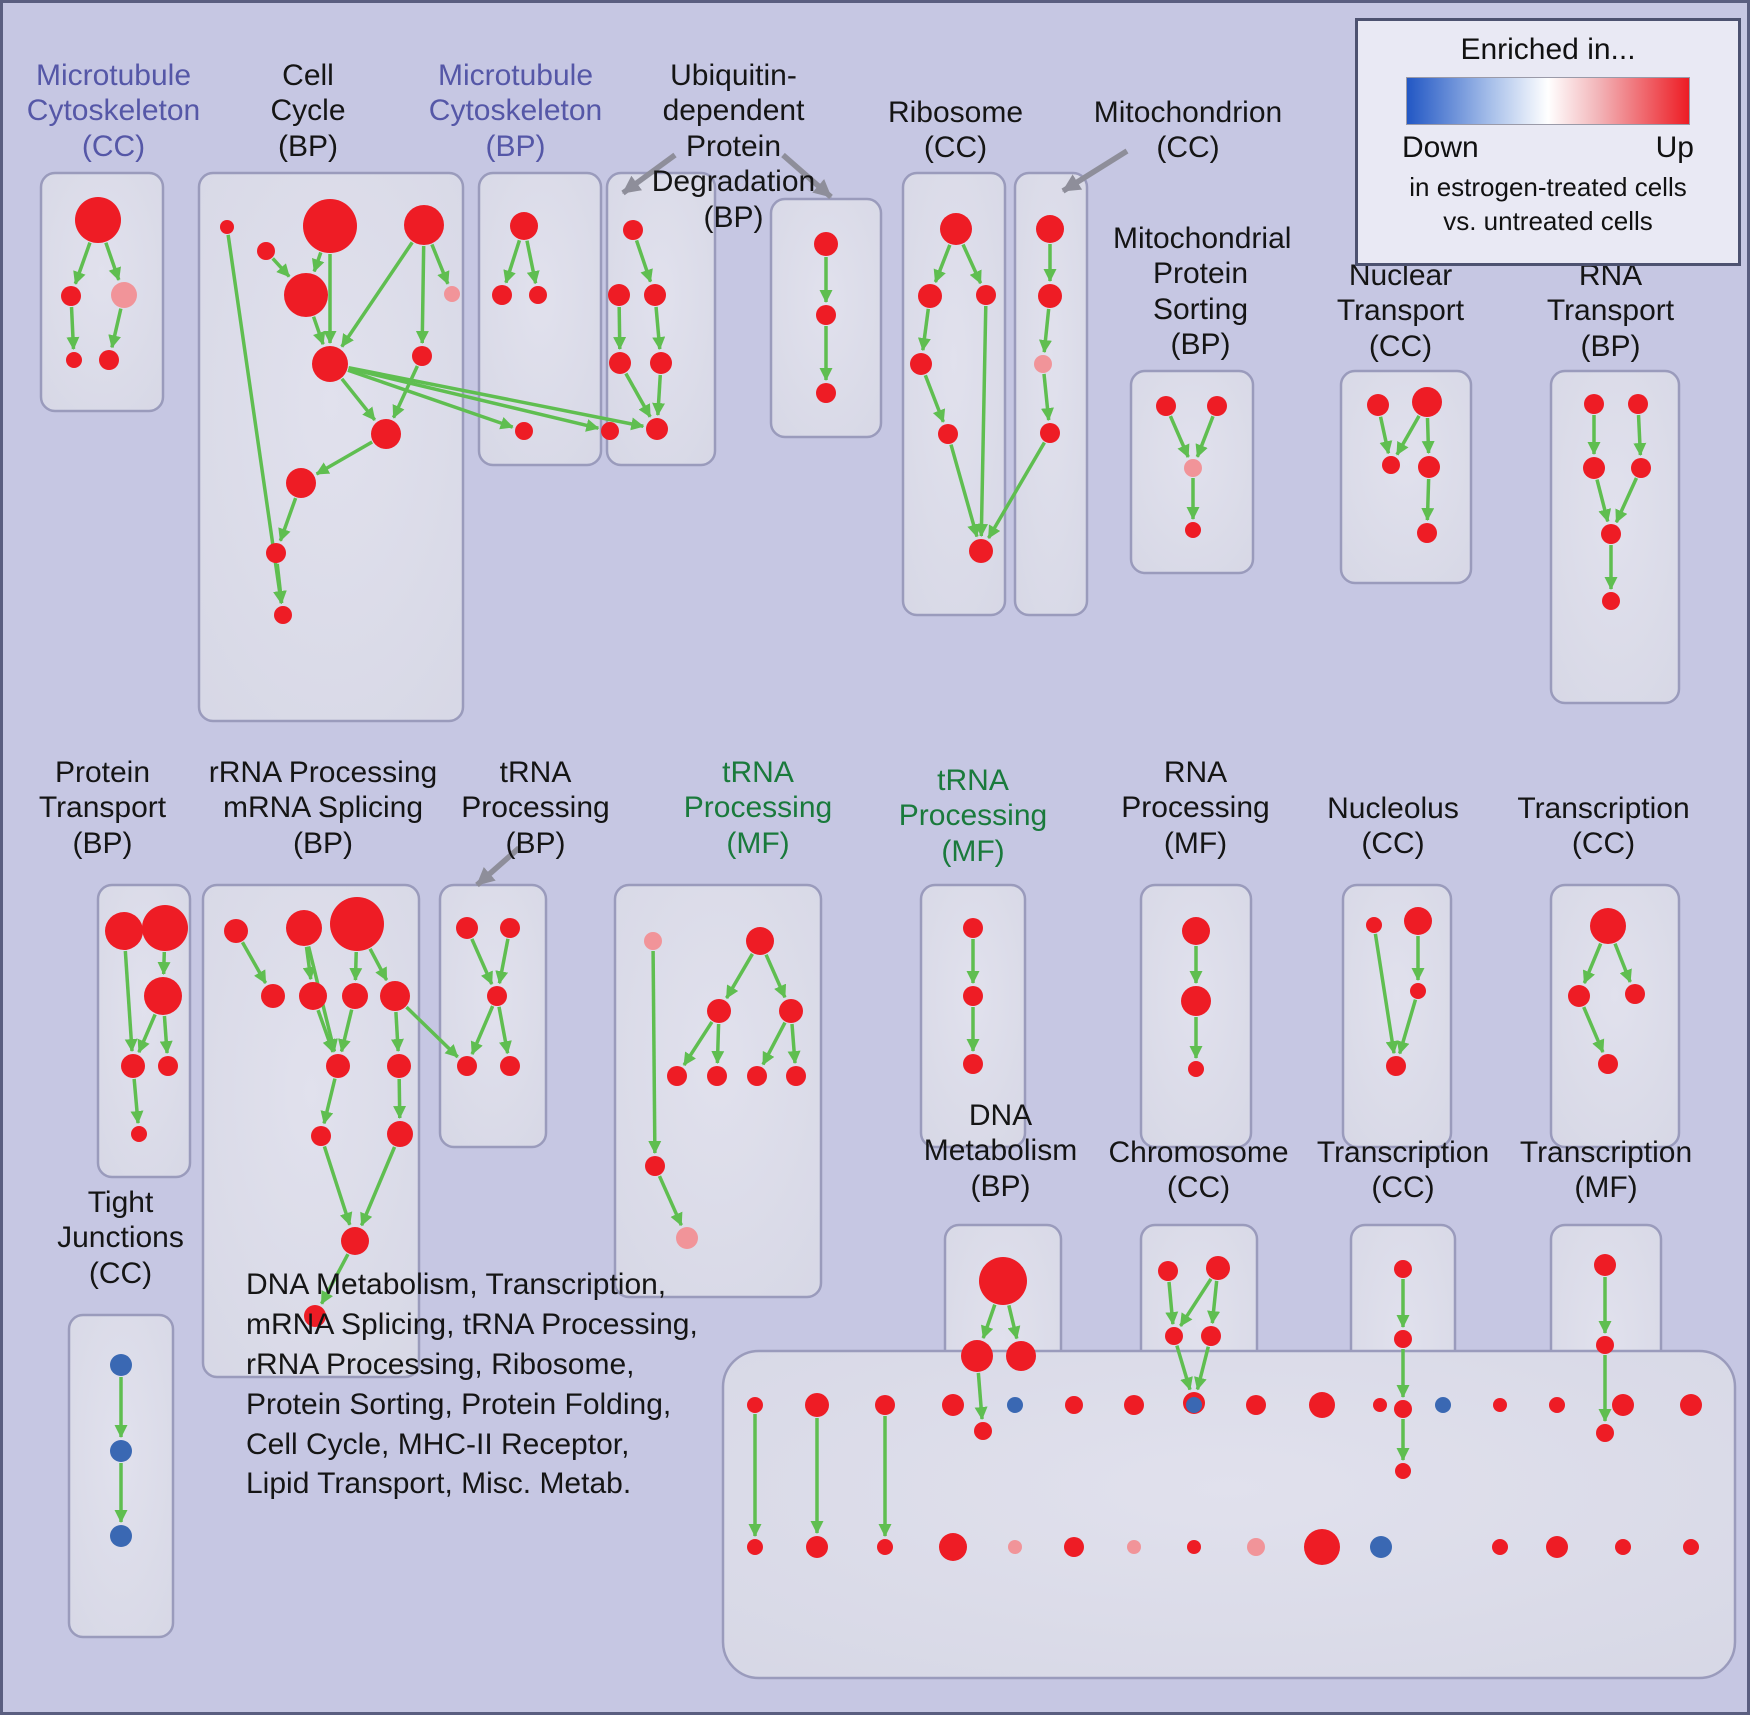  Describe the element at coordinates (113, 111) in the screenshot. I see `group-label-microtubule-cc: Microtubule Cytoskeleton (CC)` at that location.